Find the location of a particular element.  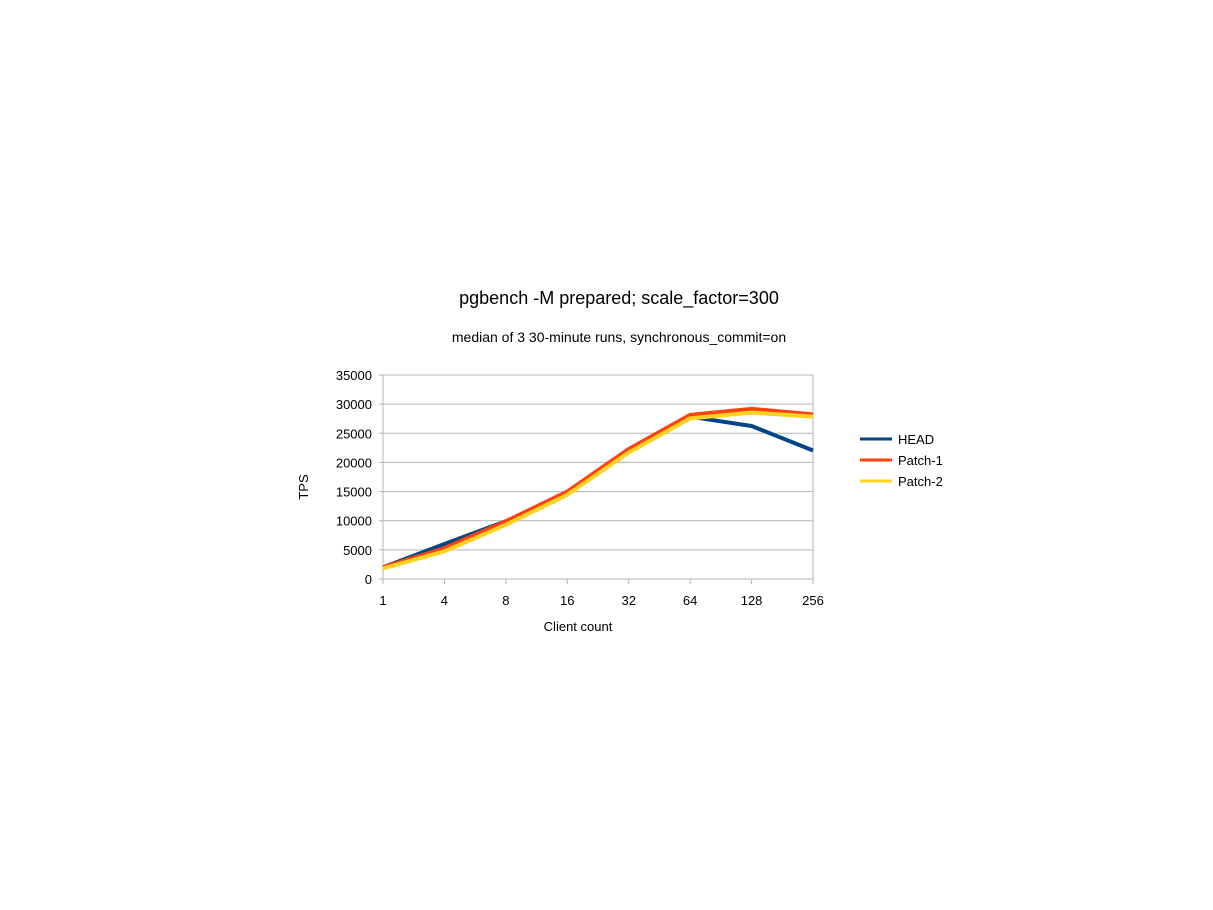

legend-label: HEAD is located at coordinates (916, 439).